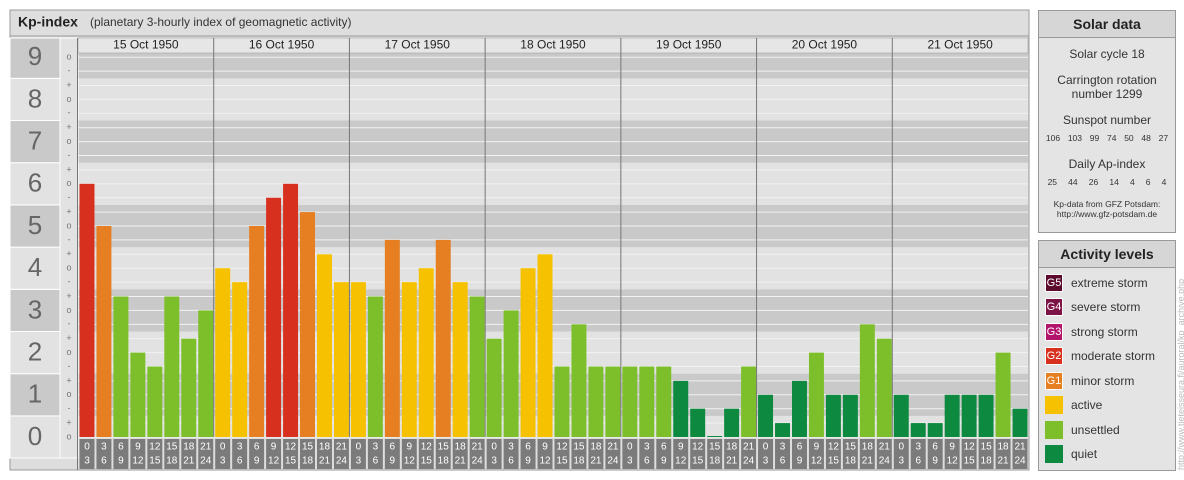 This screenshot has height=480, width=1184. Describe the element at coordinates (35, 140) in the screenshot. I see `y-tick-label: 7` at that location.